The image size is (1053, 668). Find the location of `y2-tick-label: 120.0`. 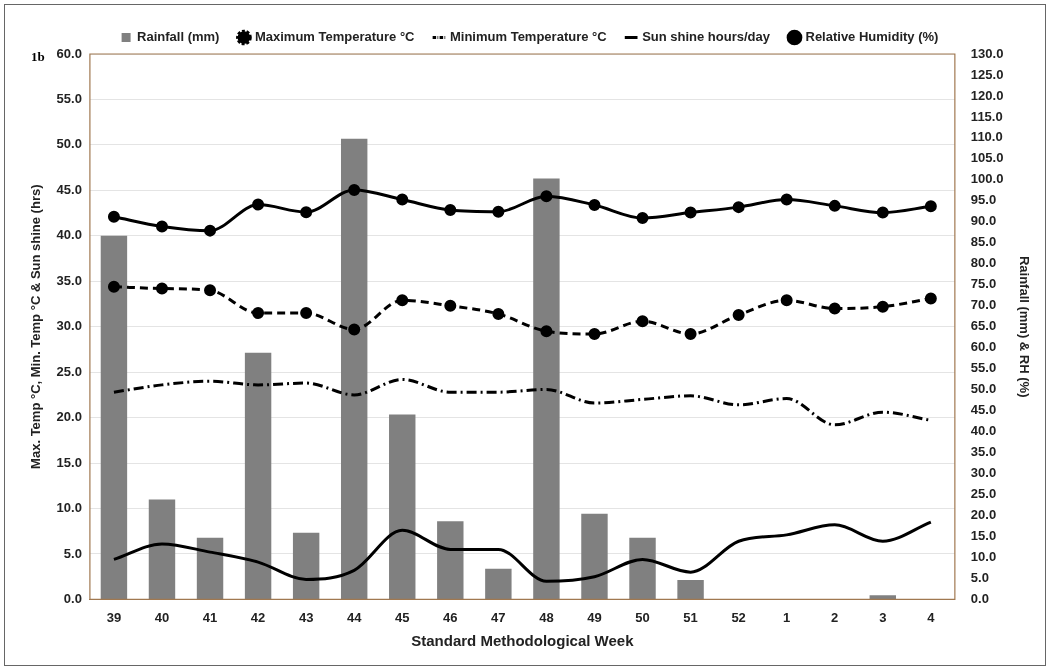

y2-tick-label: 120.0 is located at coordinates (987, 95).